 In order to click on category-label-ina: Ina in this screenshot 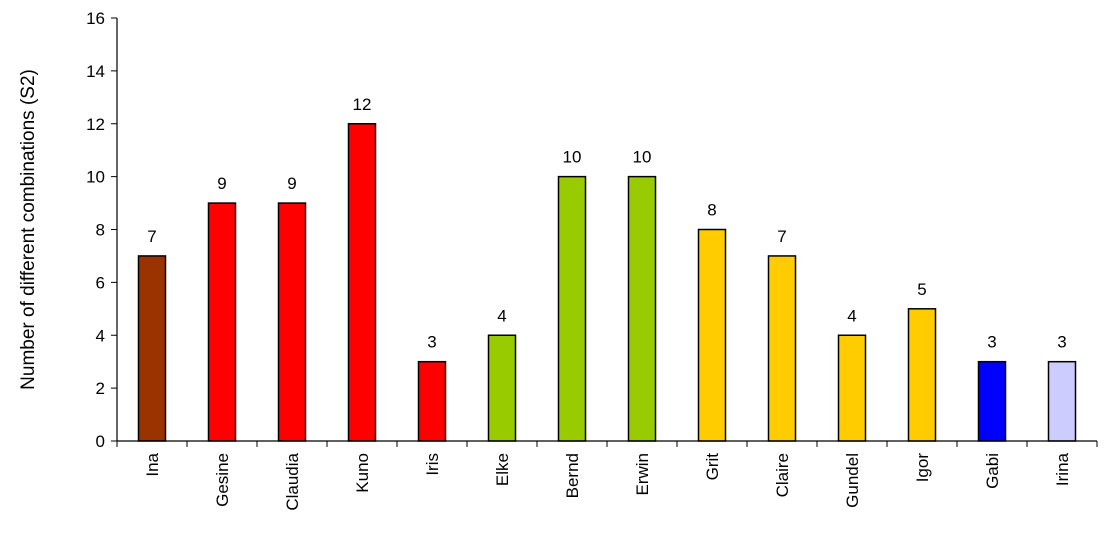, I will do `click(152, 464)`.